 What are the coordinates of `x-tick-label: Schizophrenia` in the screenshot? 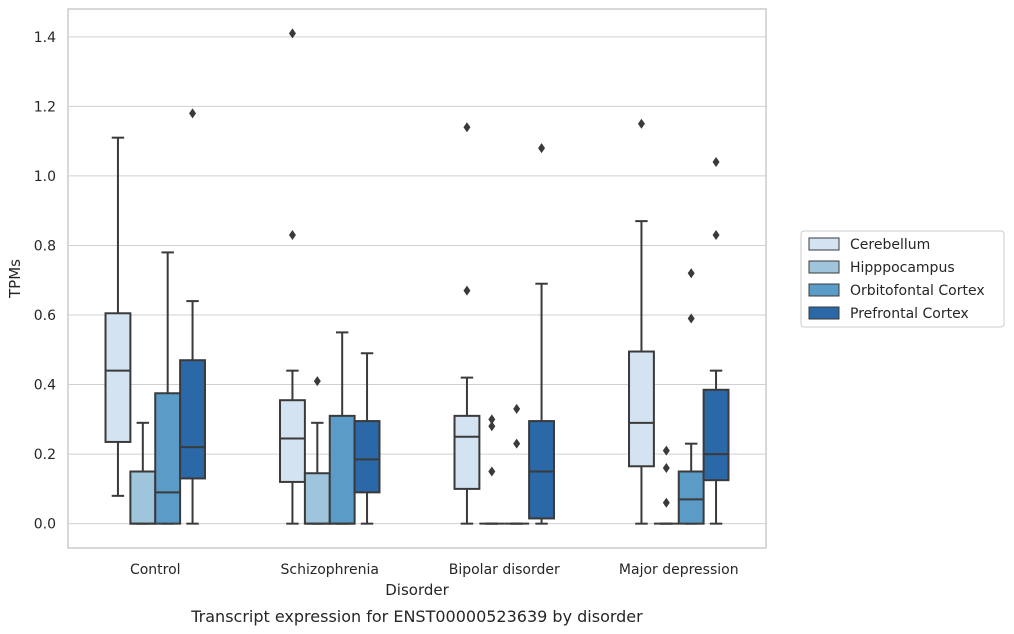 It's located at (330, 570).